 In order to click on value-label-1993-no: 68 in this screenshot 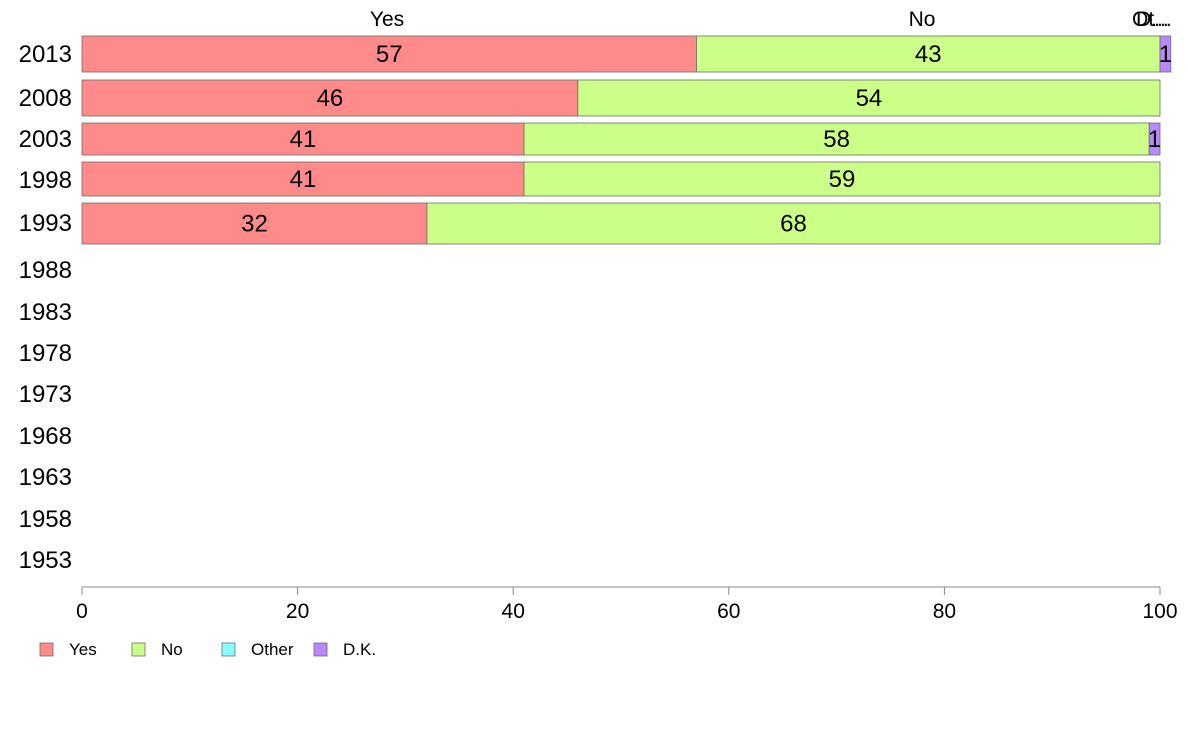, I will do `click(793, 224)`.